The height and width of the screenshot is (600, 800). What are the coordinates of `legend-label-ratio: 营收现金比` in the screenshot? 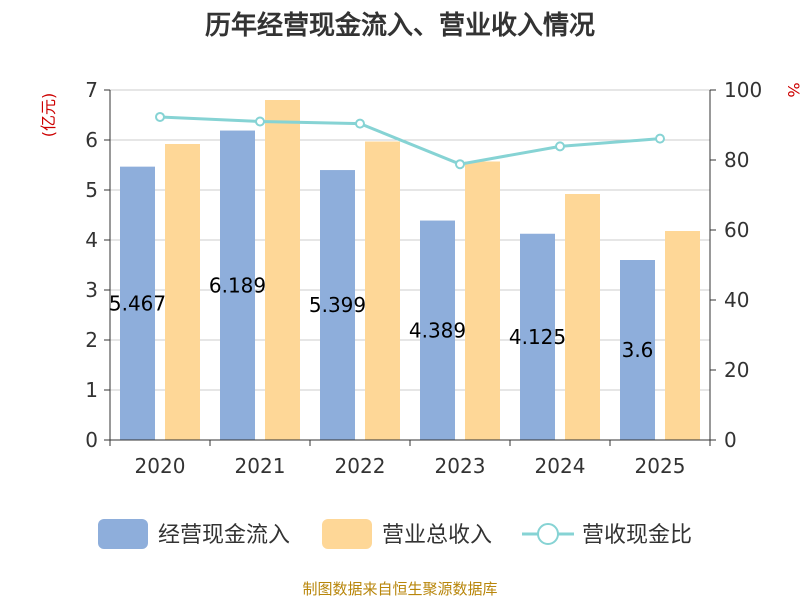 It's located at (637, 535).